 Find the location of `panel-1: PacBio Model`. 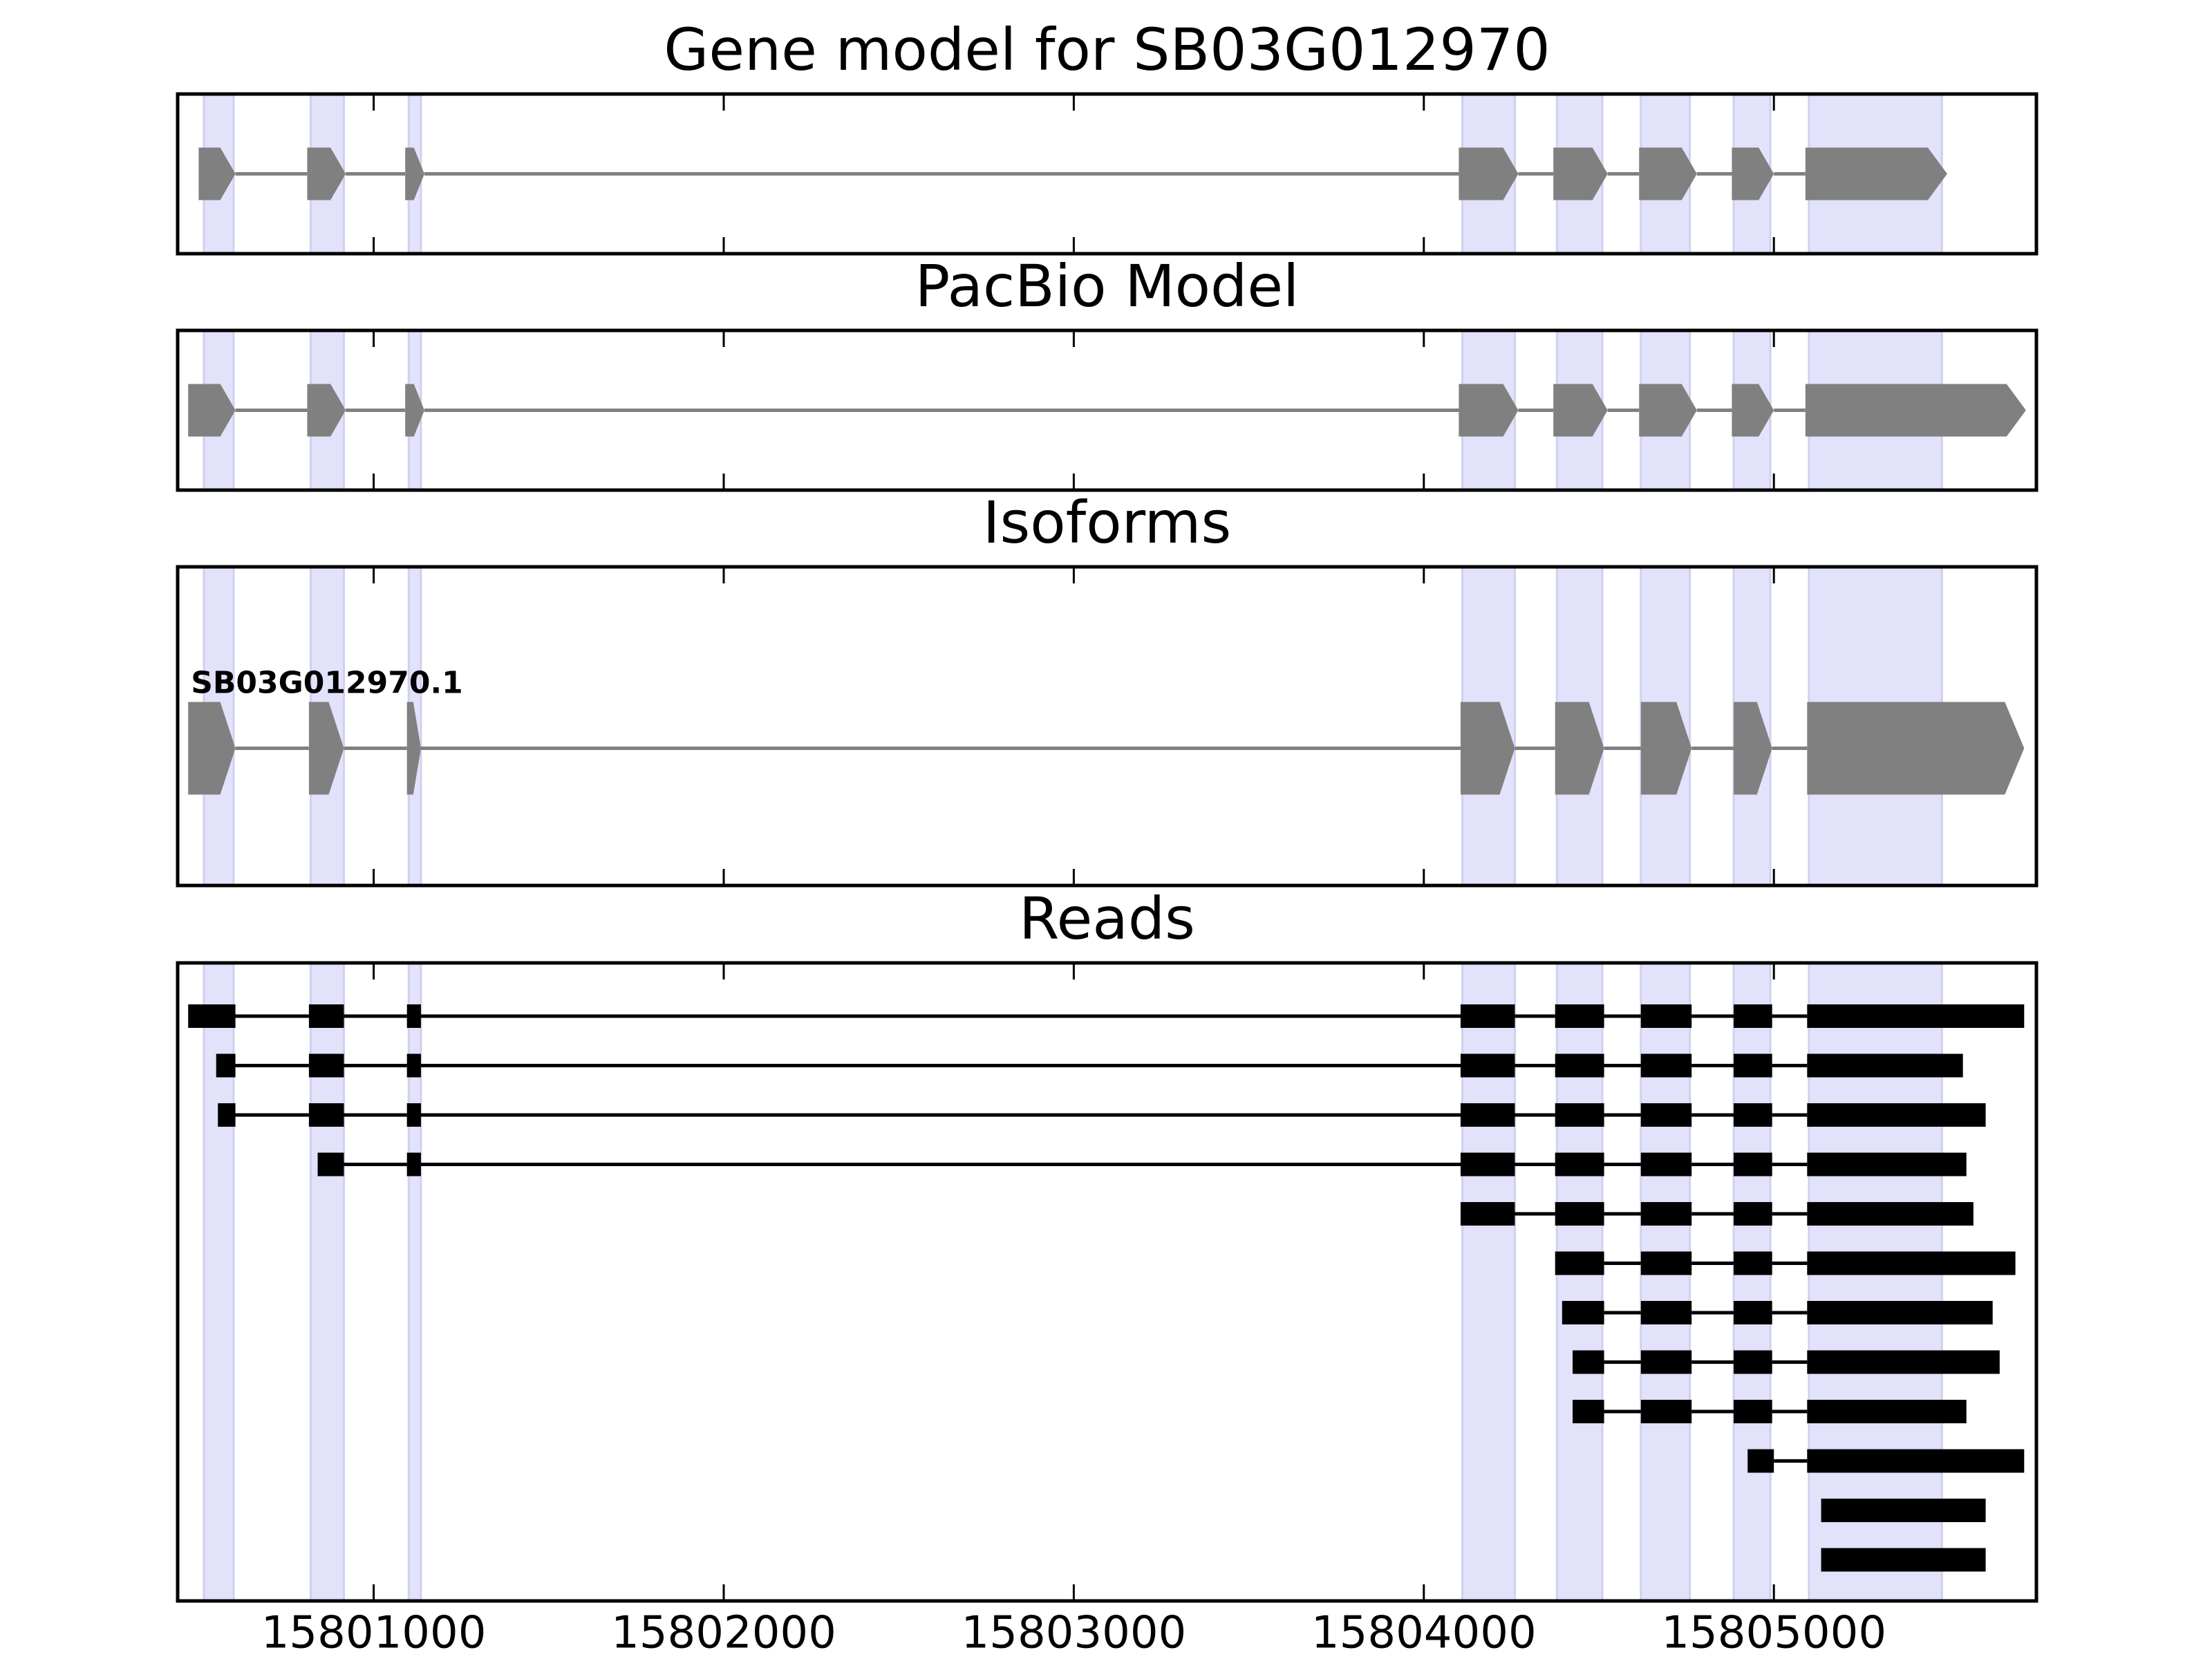

panel-1: PacBio Model is located at coordinates (1107, 372).